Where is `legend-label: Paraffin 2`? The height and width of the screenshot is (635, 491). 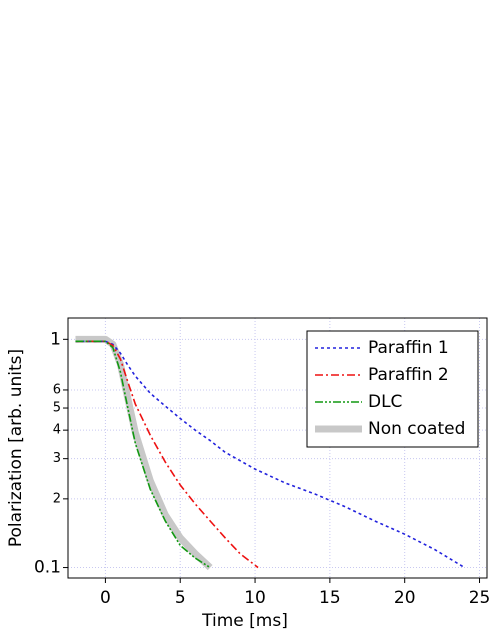 legend-label: Paraffin 2 is located at coordinates (408, 375).